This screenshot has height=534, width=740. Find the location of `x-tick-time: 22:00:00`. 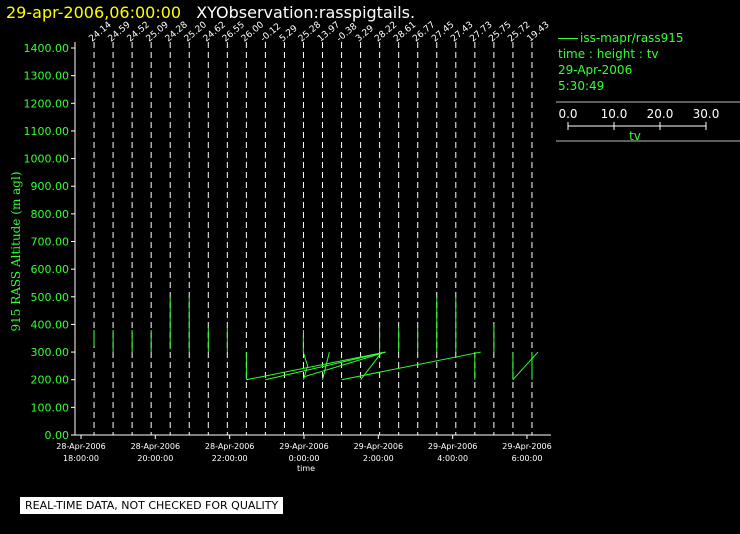

x-tick-time: 22:00:00 is located at coordinates (230, 458).